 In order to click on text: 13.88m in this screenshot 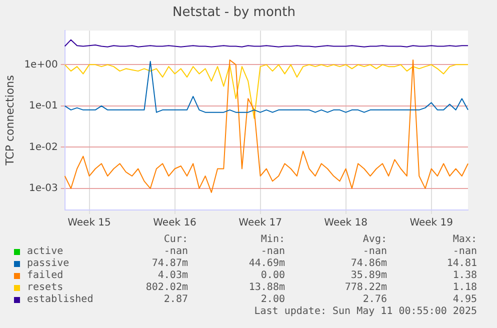, I will do `click(266, 288)`.